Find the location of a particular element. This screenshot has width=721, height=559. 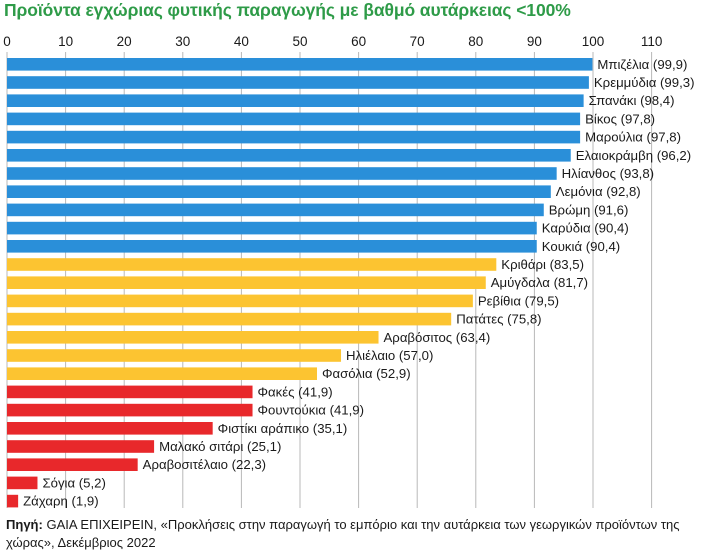

x-tick-label-60: 60 is located at coordinates (358, 41).